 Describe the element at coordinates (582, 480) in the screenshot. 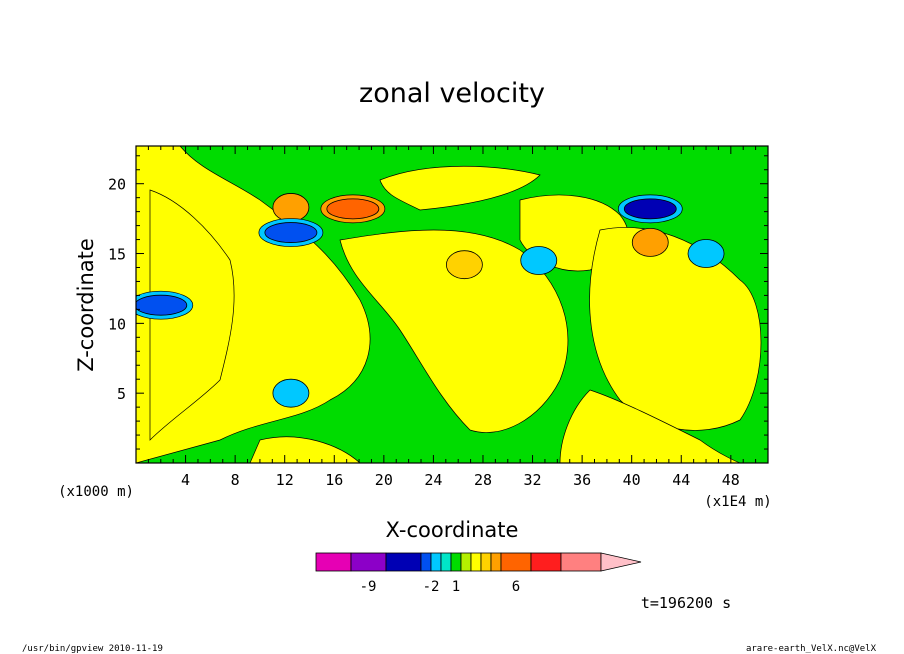

I see `x-tick-label: 36` at that location.